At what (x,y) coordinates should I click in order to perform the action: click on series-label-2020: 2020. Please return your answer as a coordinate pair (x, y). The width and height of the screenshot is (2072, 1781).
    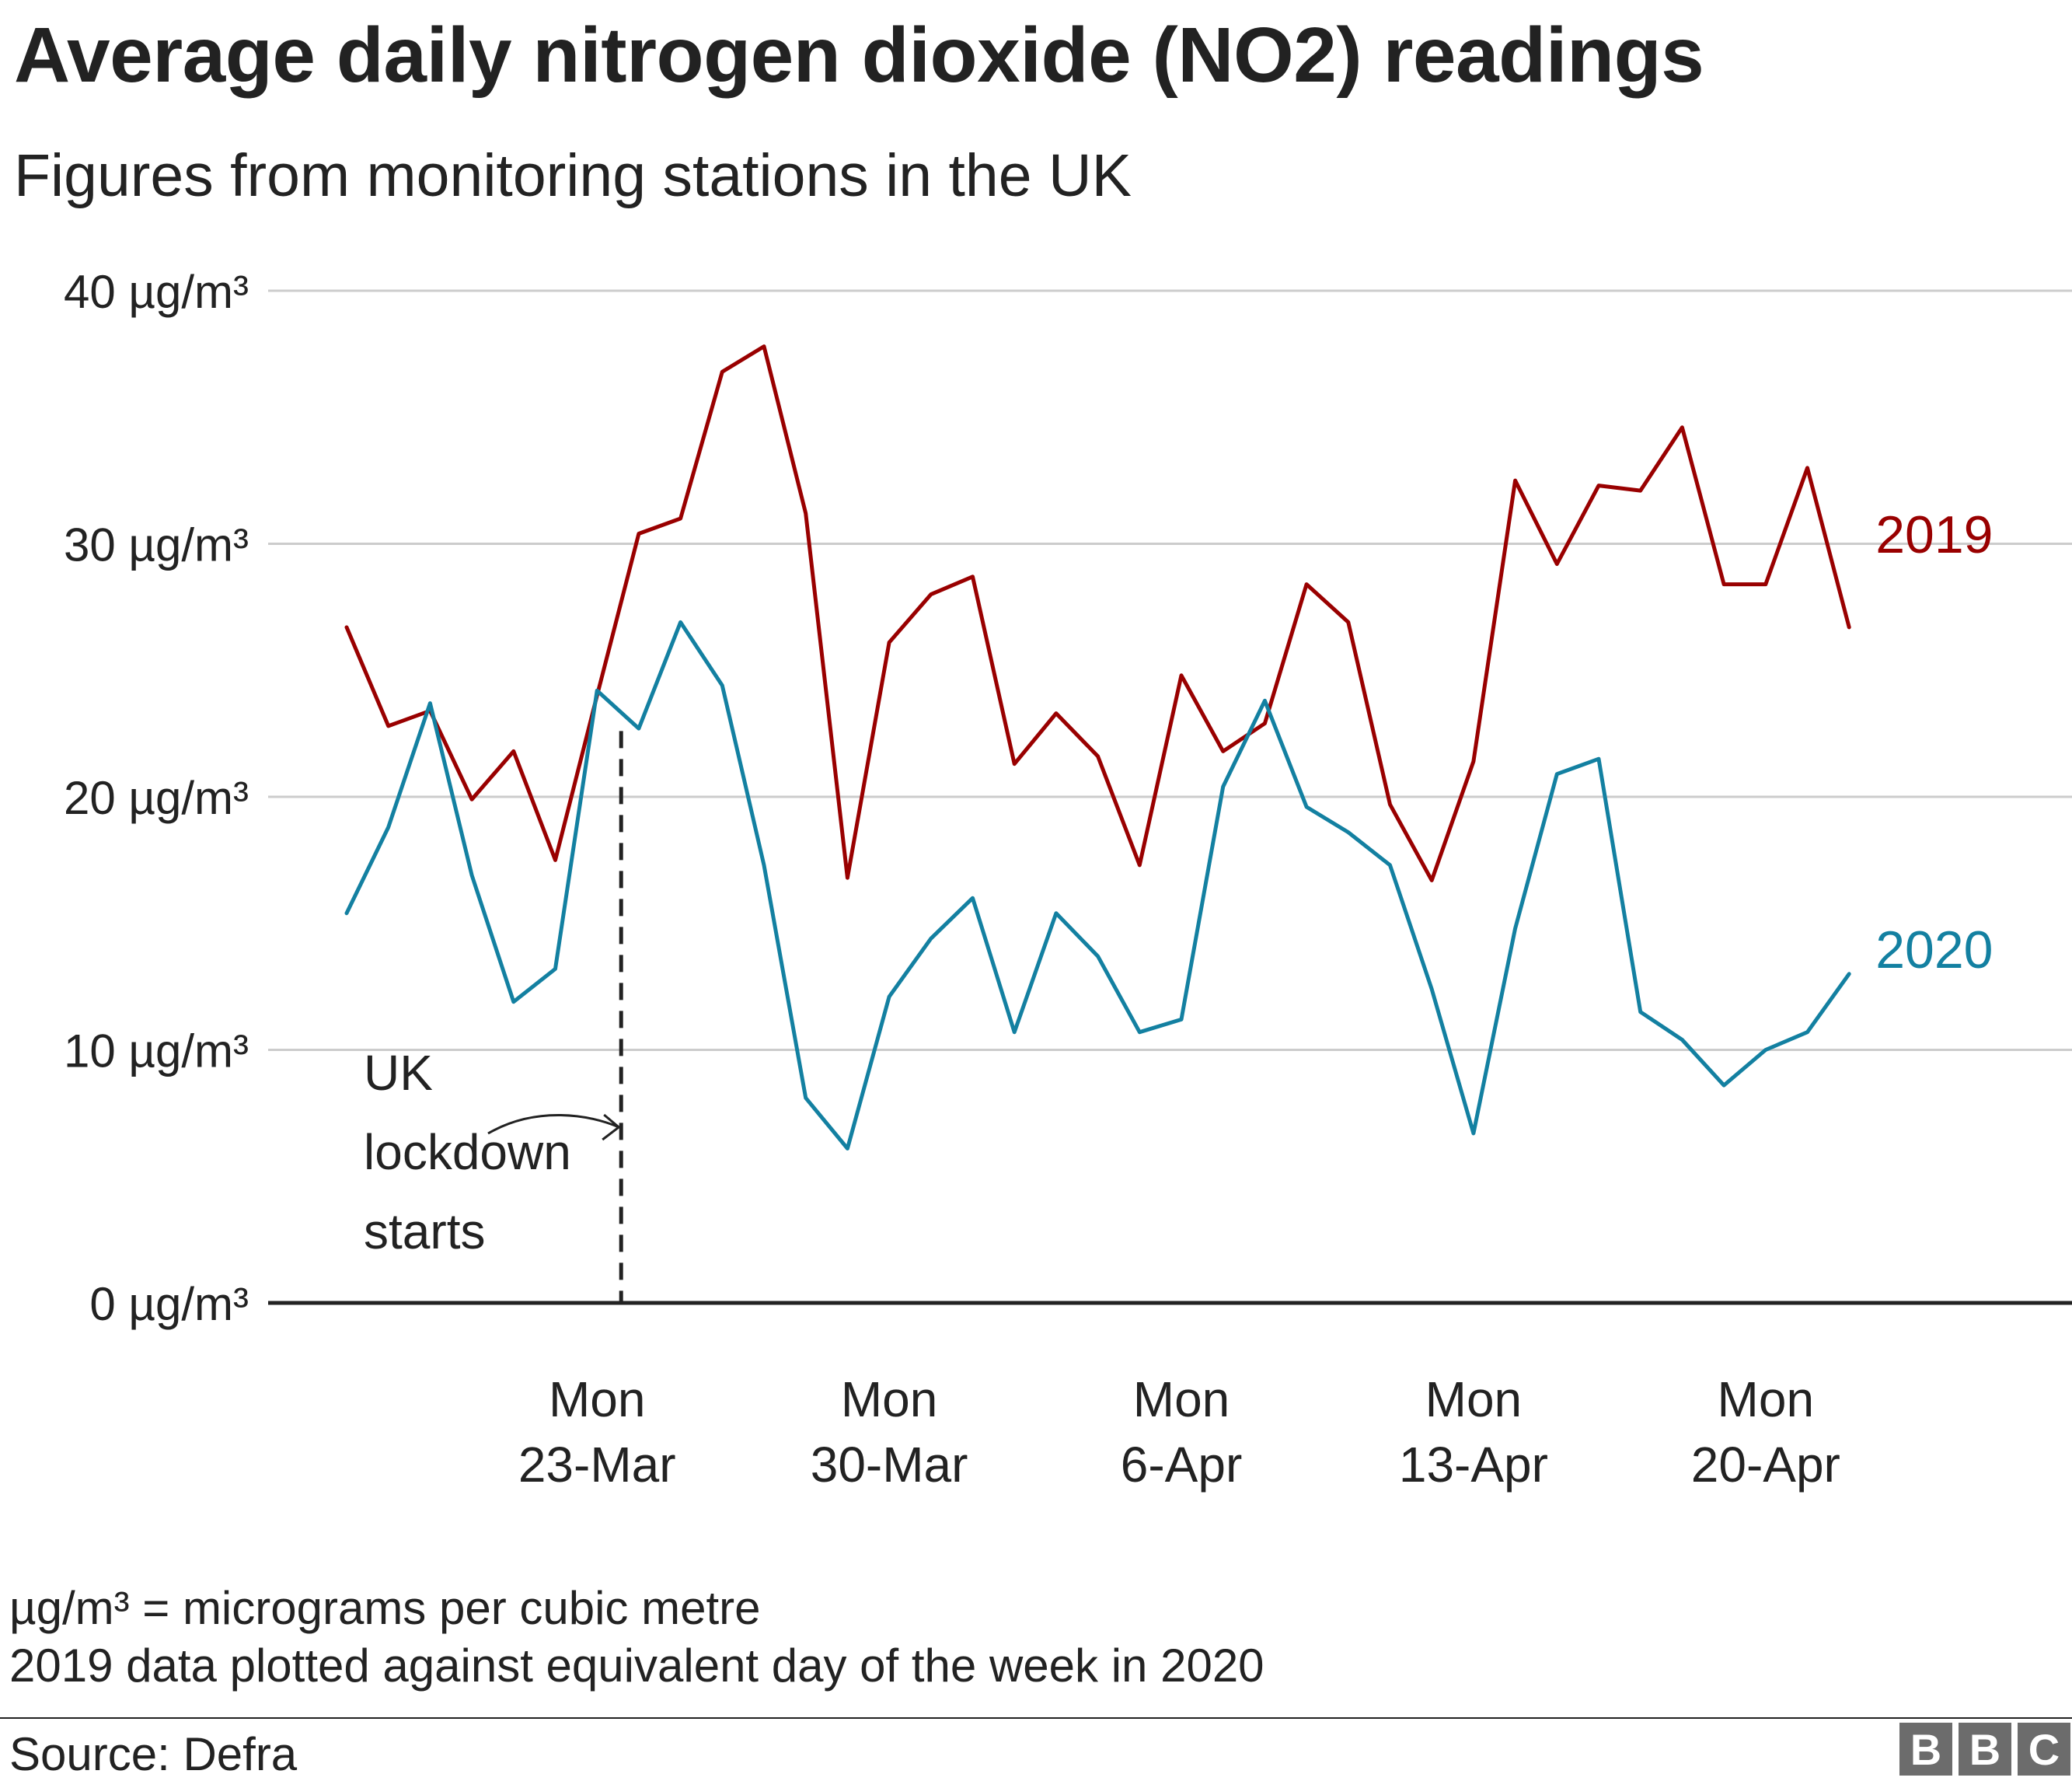
    Looking at the image, I should click on (1934, 950).